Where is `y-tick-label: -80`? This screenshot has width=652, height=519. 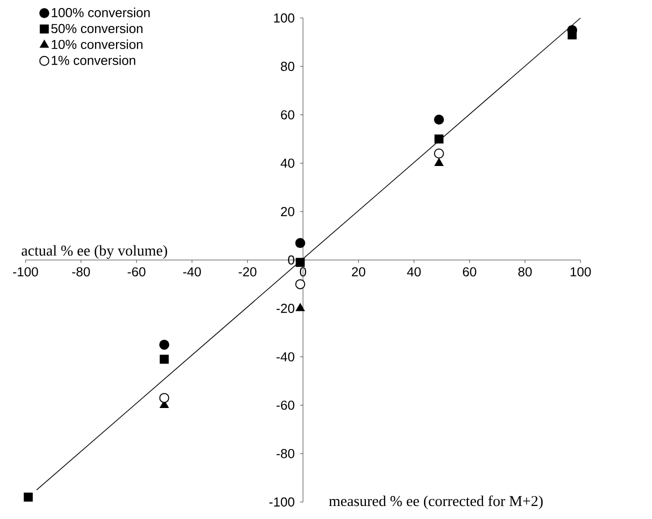 y-tick-label: -80 is located at coordinates (285, 453).